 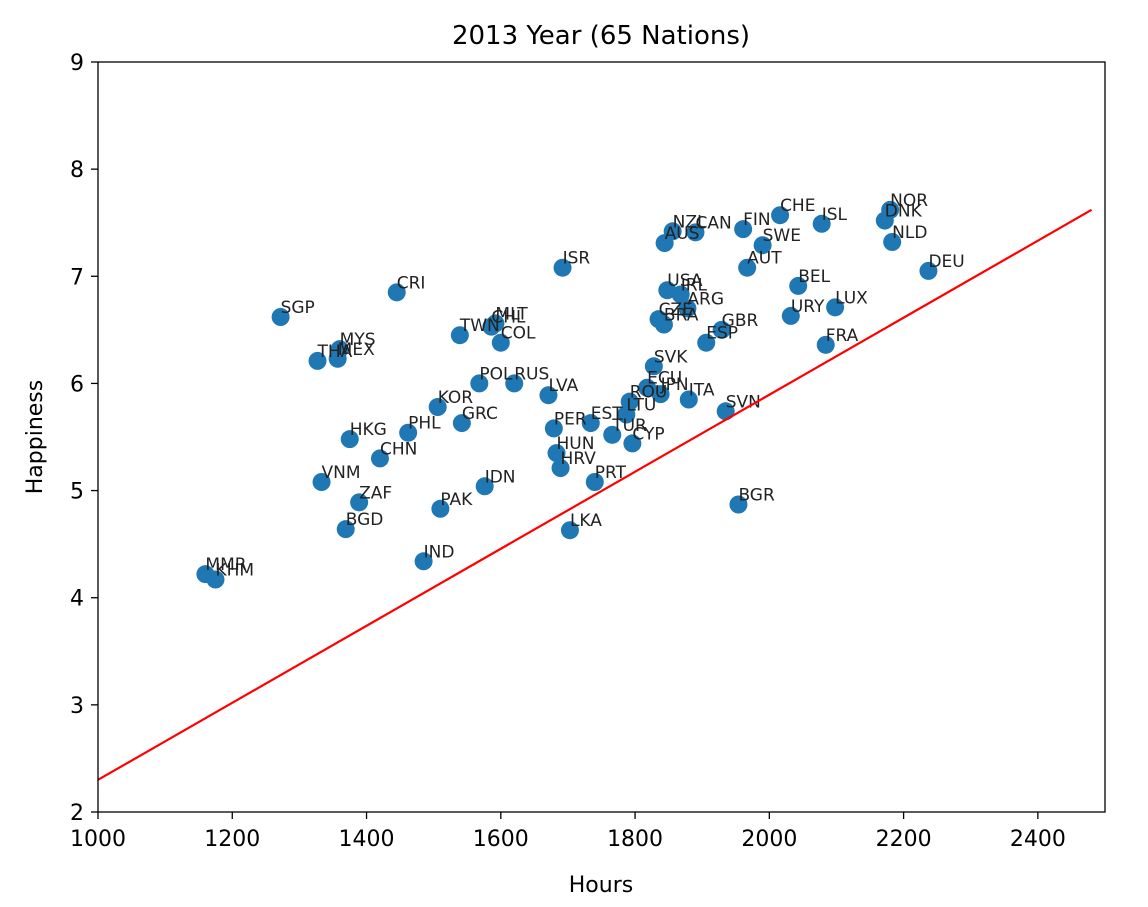 What do you see at coordinates (821, 223) in the screenshot?
I see `point-isl` at bounding box center [821, 223].